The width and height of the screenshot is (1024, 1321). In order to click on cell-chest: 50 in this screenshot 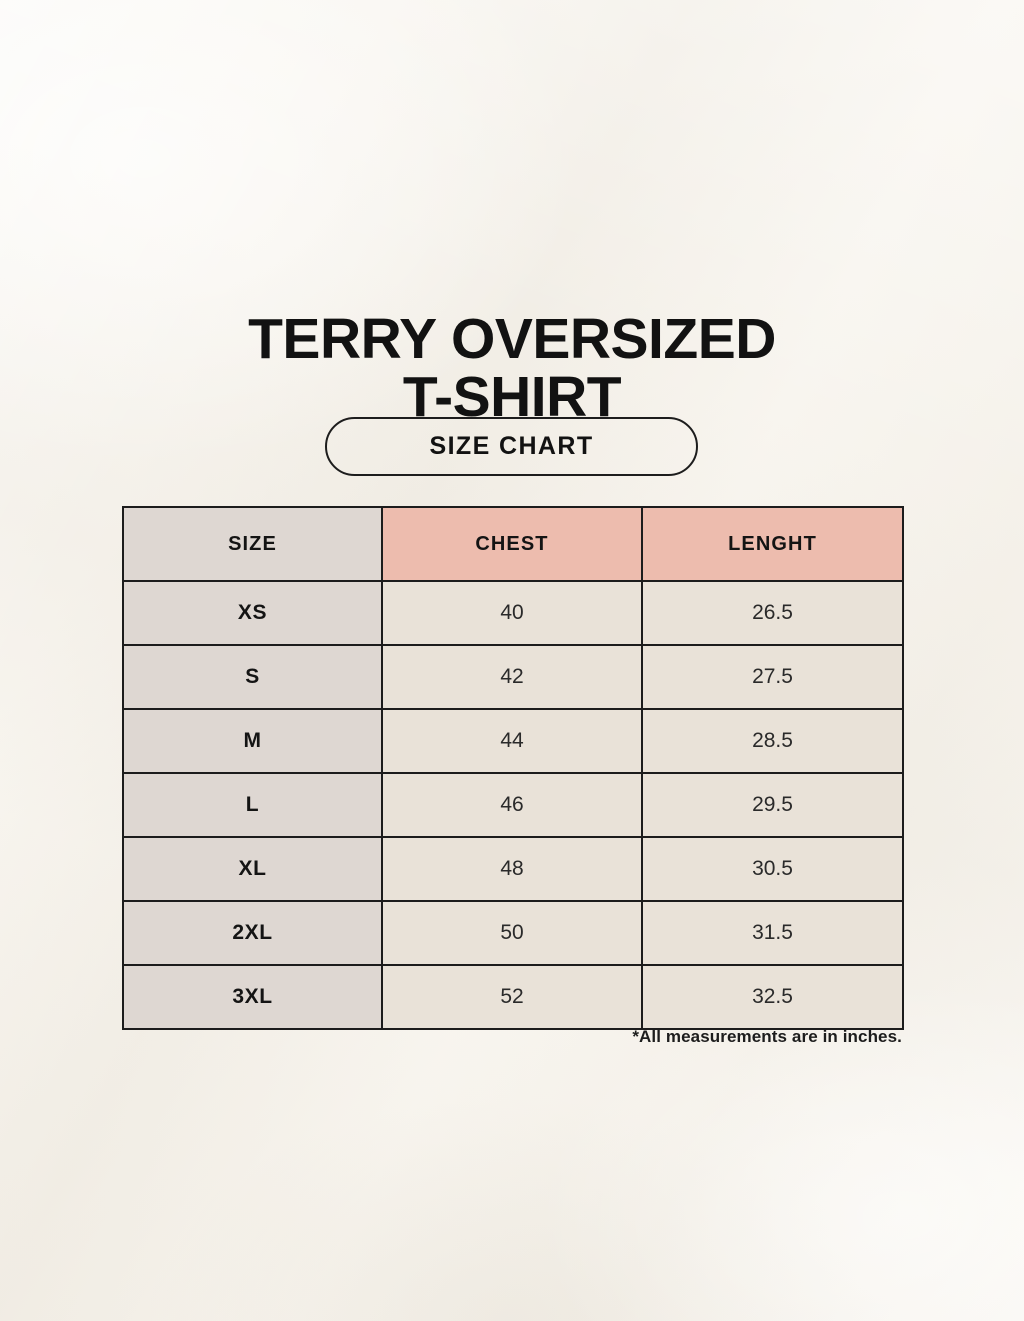, I will do `click(512, 933)`.